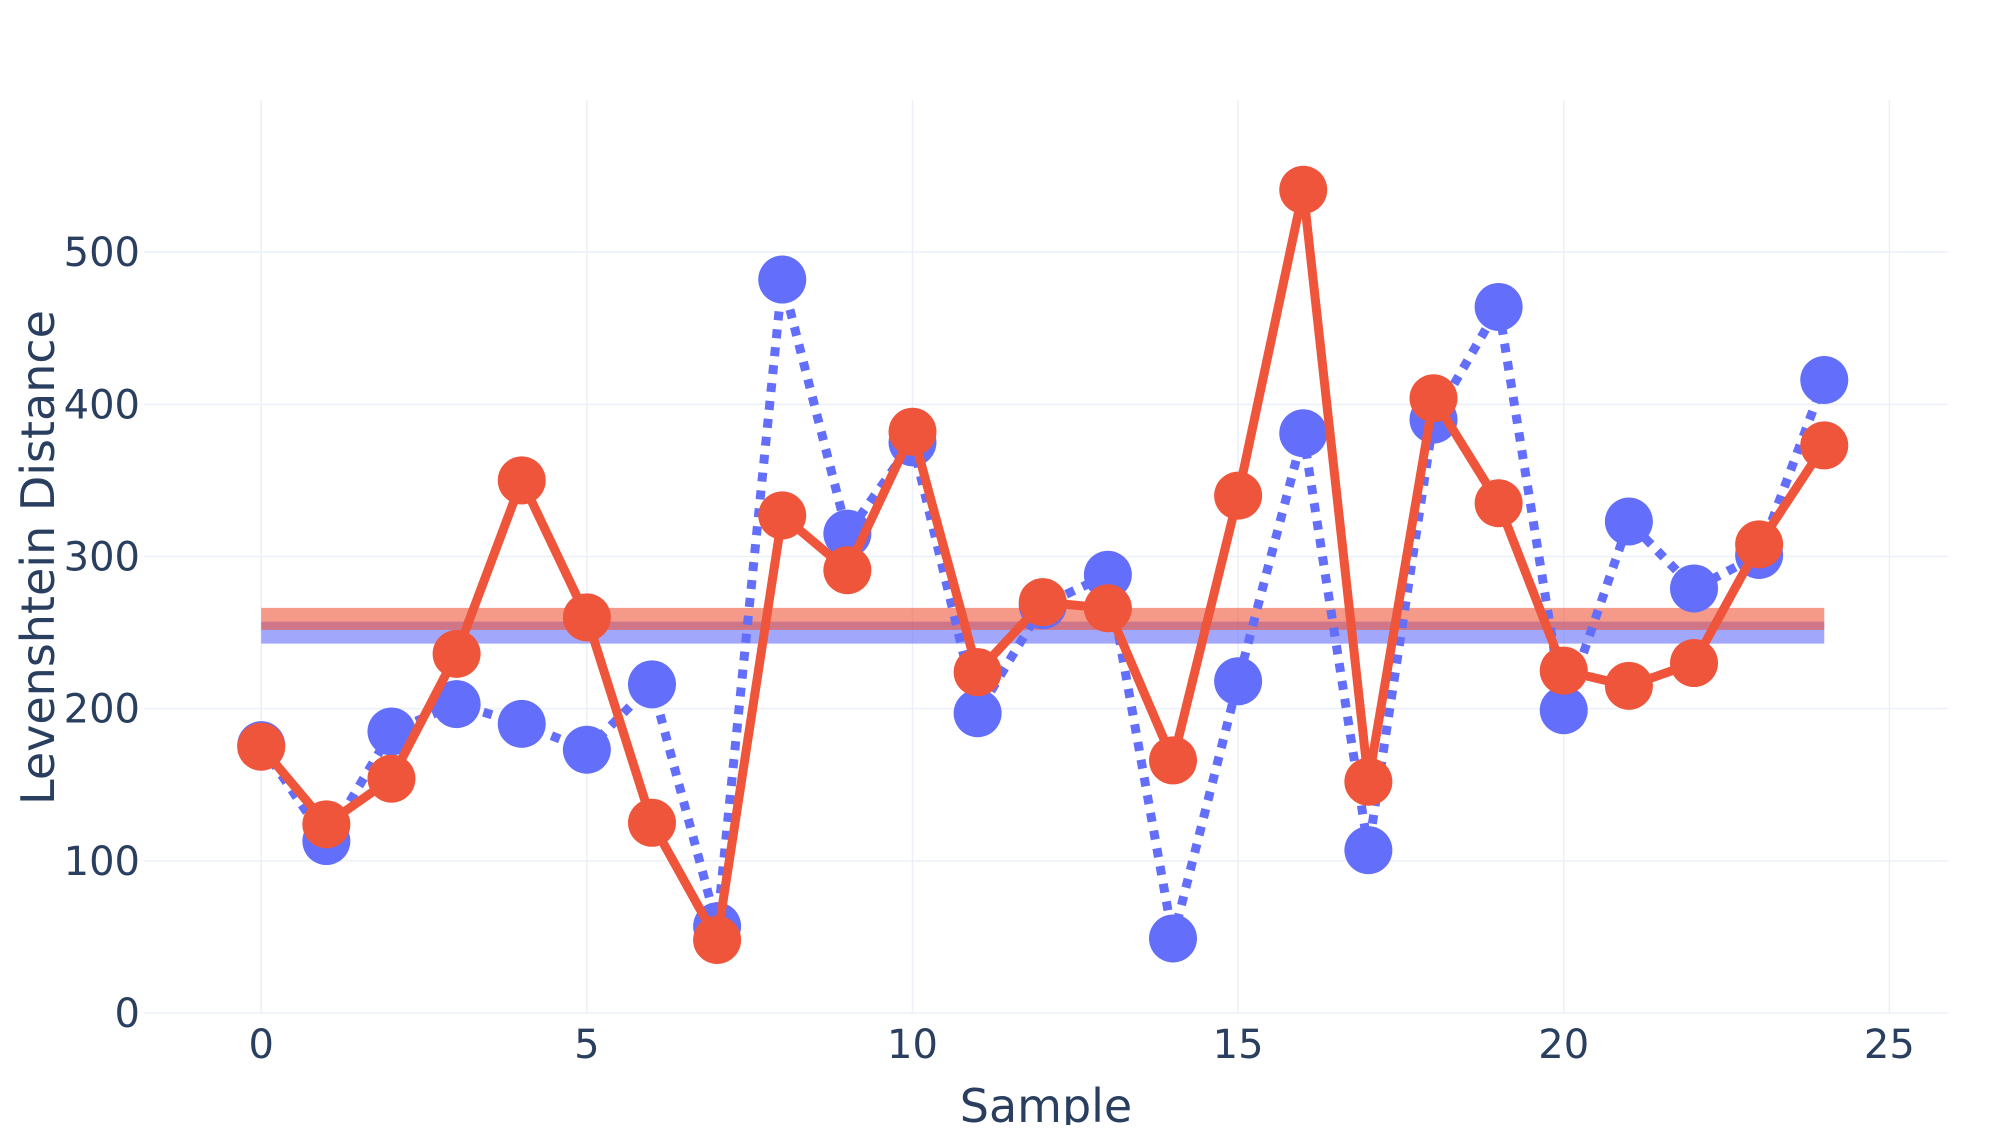  I want to click on x-tick-label: 5, so click(586, 1045).